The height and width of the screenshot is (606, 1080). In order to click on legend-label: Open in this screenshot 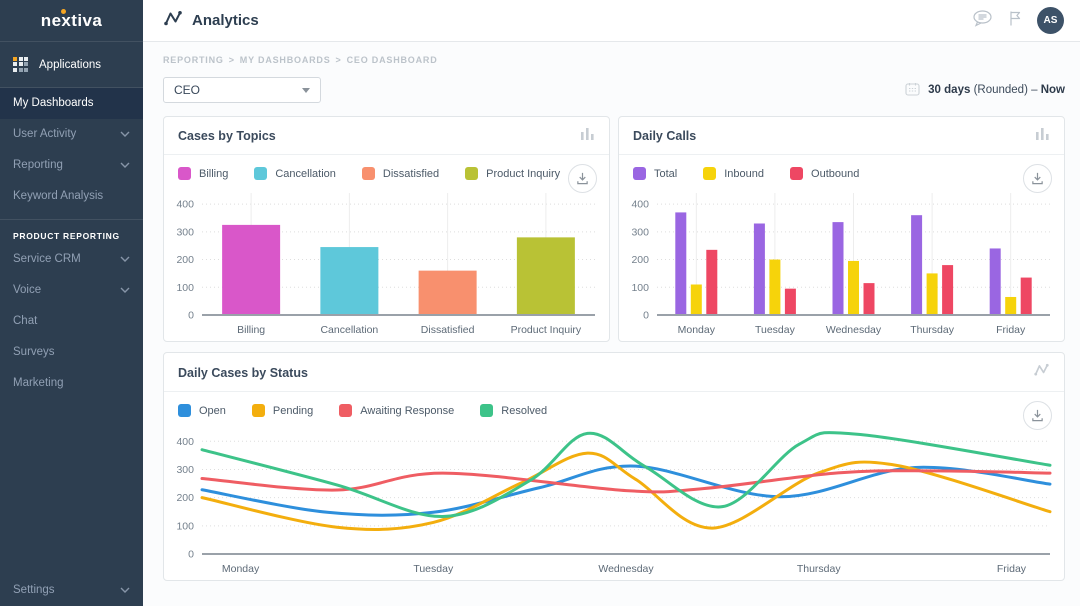, I will do `click(212, 410)`.